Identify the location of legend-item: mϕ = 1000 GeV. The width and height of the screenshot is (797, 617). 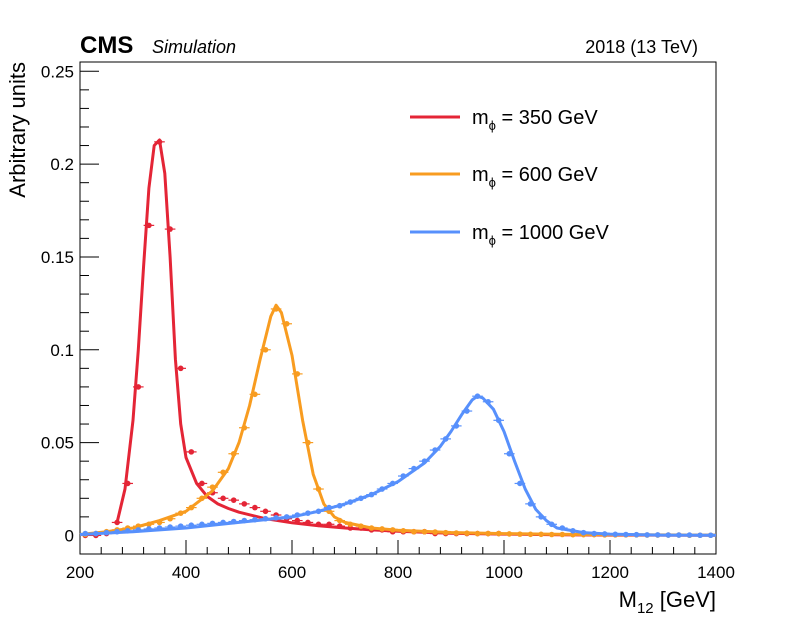
(509, 235).